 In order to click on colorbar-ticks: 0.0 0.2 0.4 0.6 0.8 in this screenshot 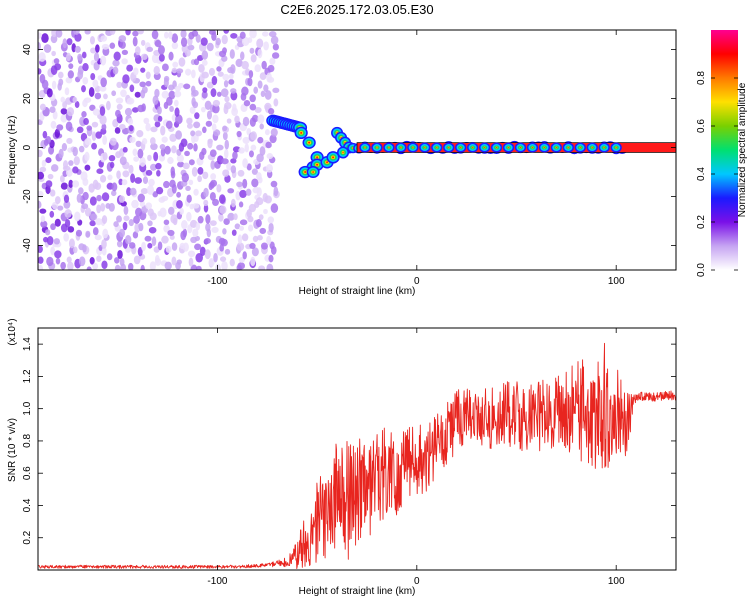, I will do `click(717, 174)`.